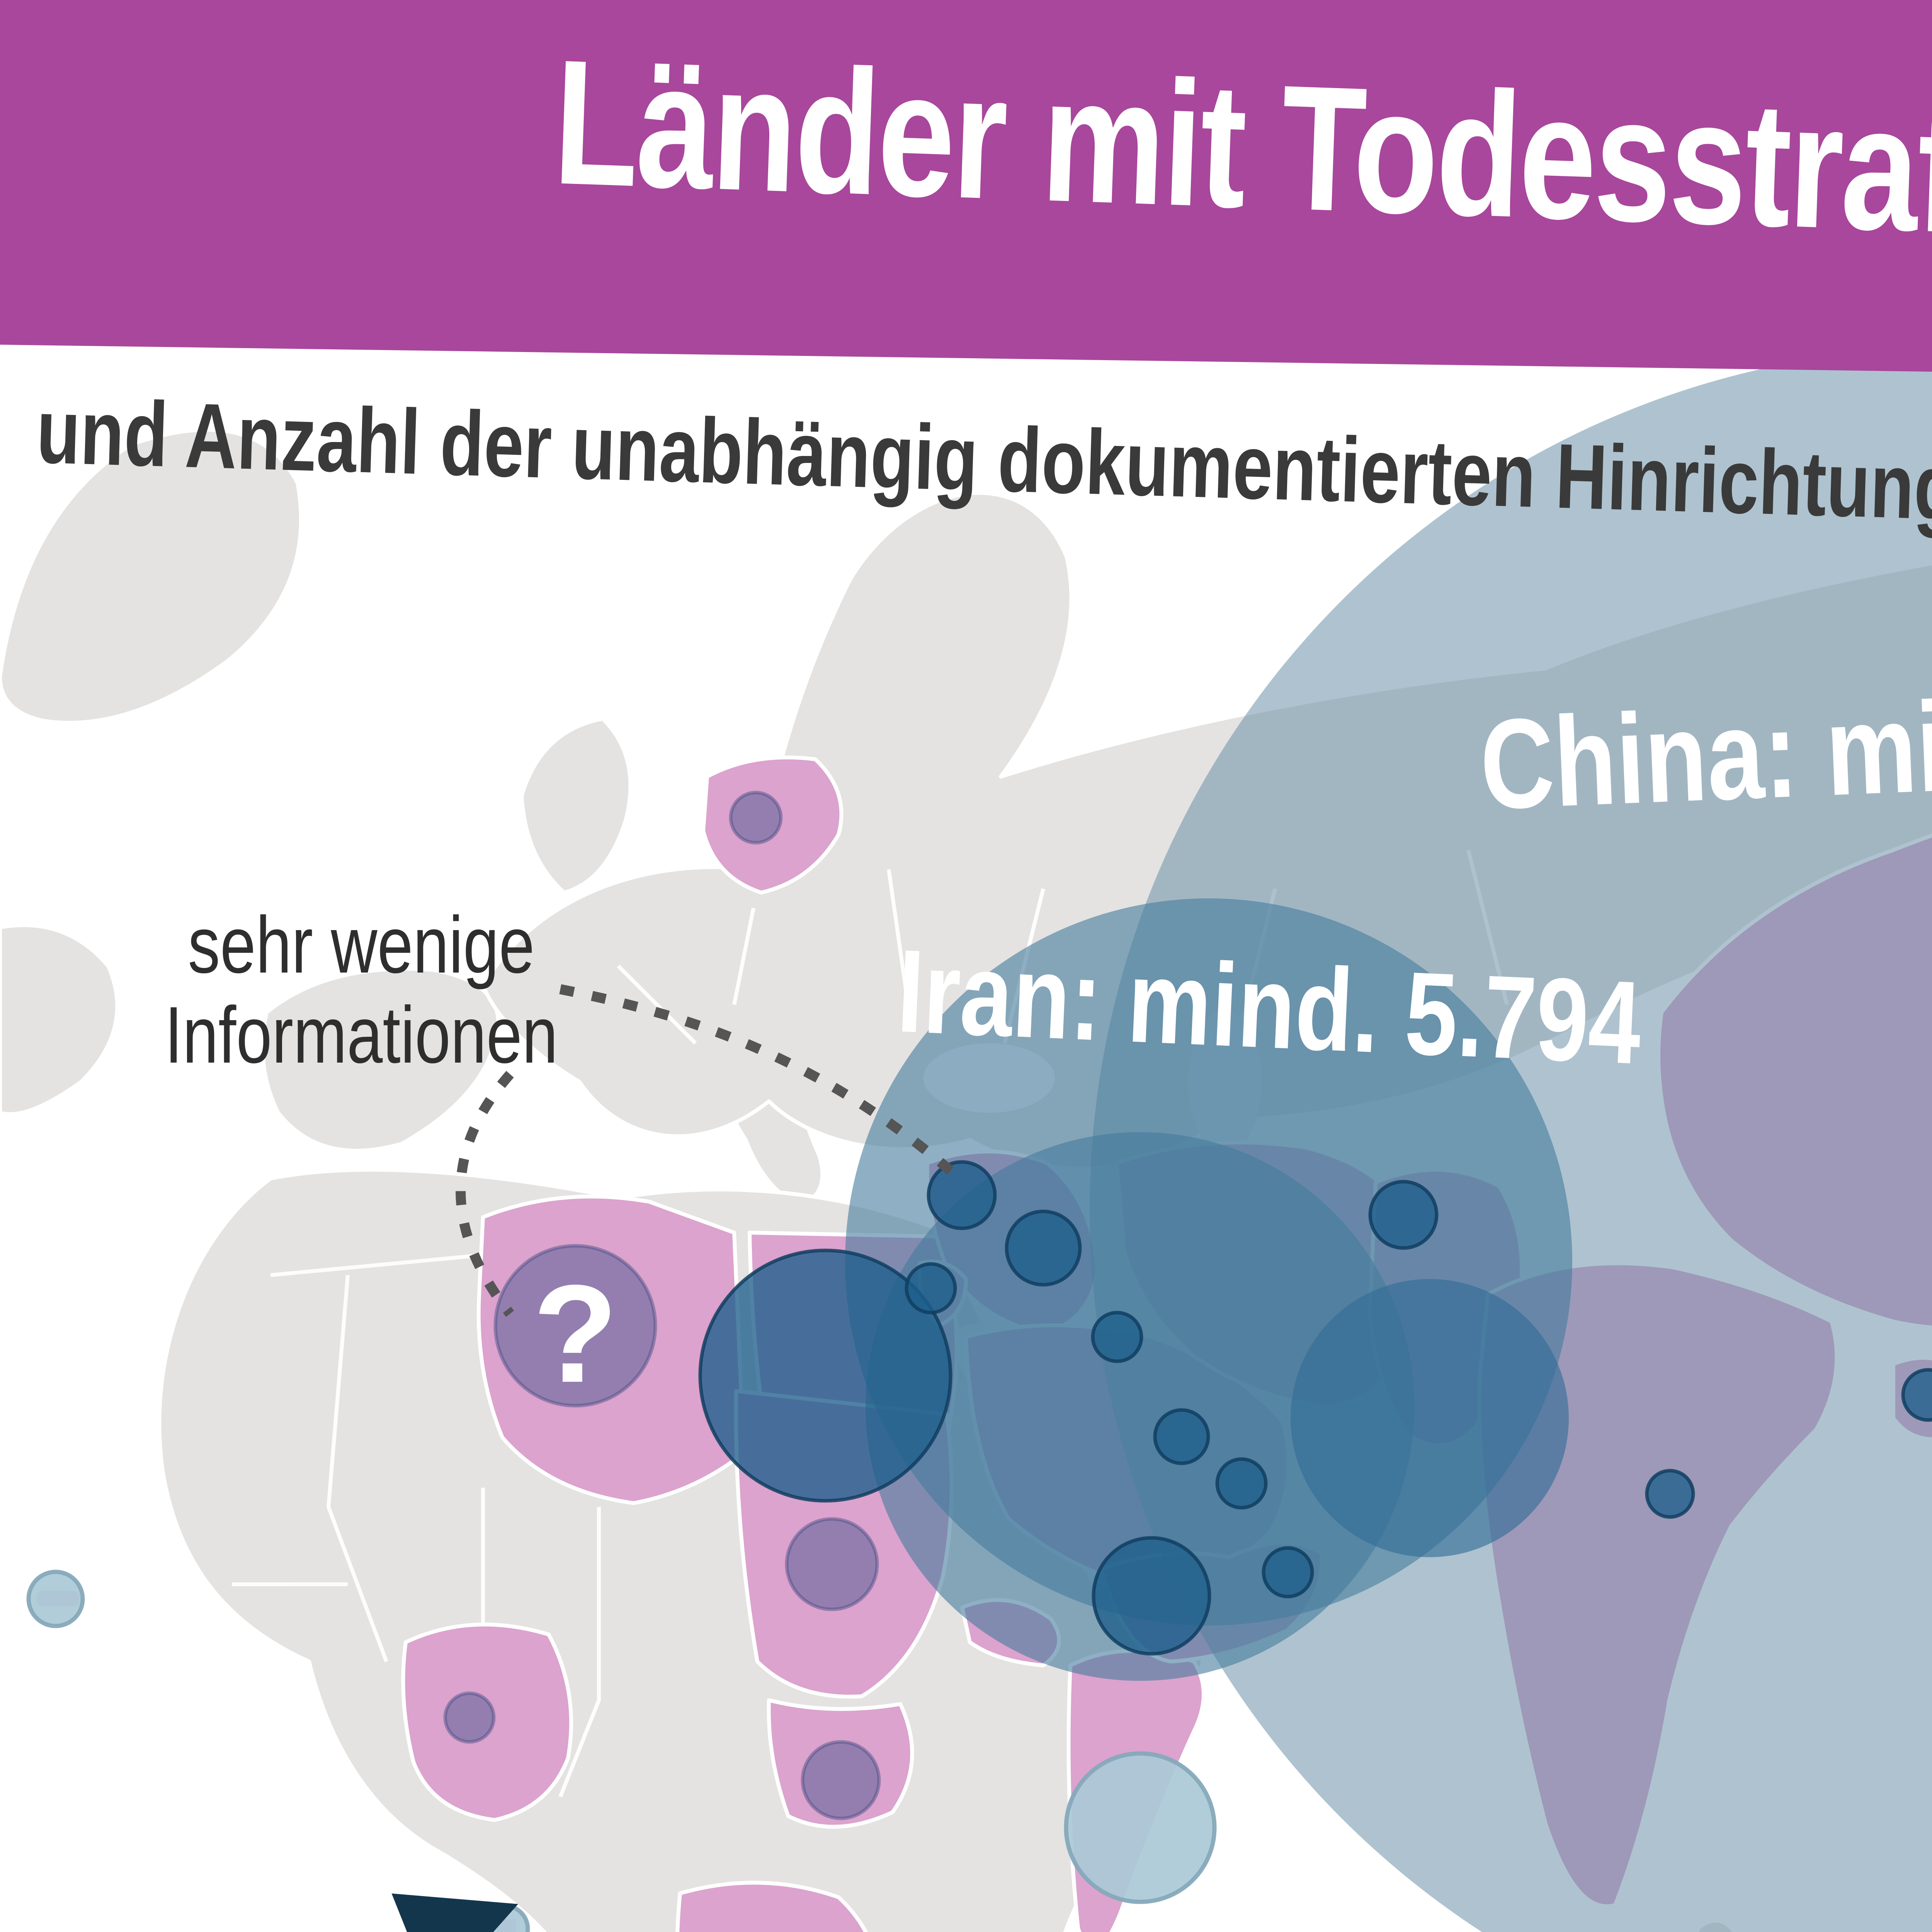  What do you see at coordinates (1182, 1437) in the screenshot?
I see `bubble-Katar` at bounding box center [1182, 1437].